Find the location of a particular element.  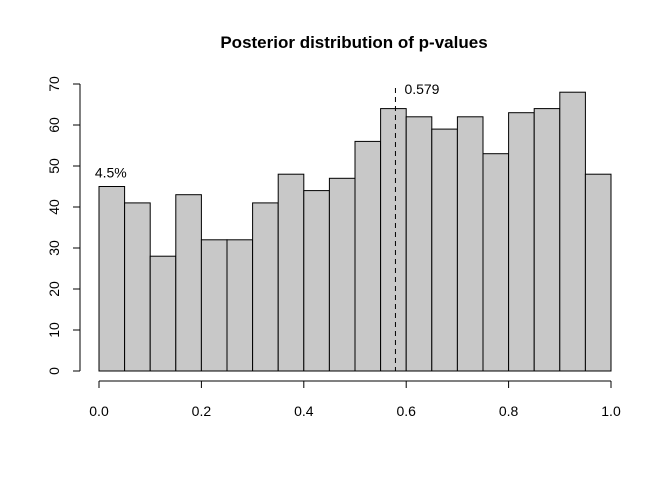

x-tick-label: 0.6 is located at coordinates (406, 411).